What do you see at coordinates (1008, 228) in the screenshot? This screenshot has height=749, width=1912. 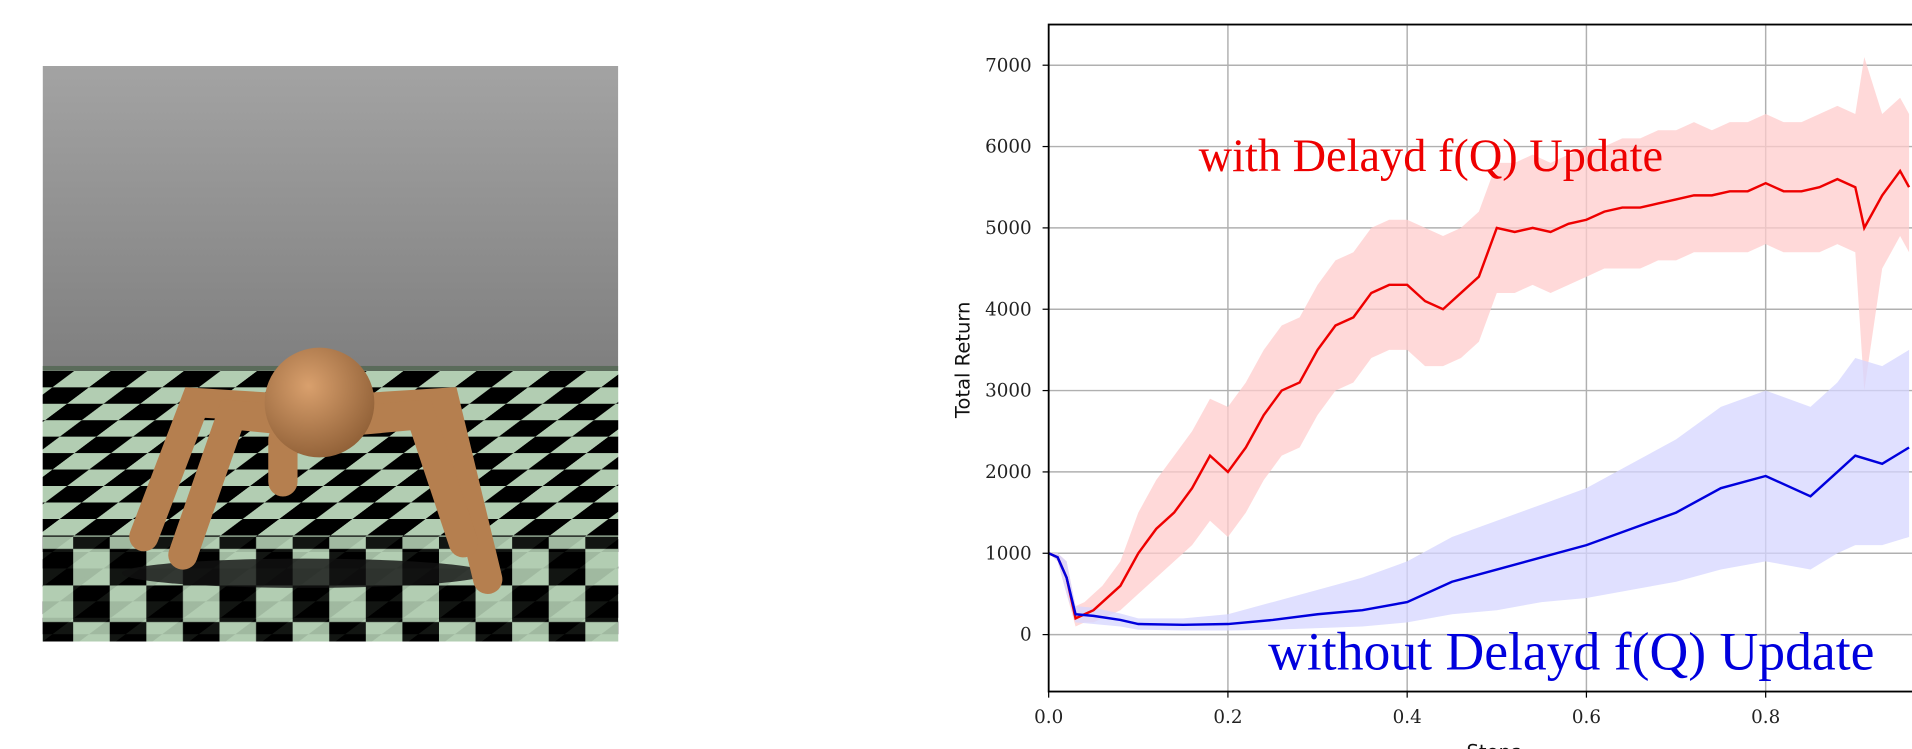 I see `y-tick-label: 5000` at bounding box center [1008, 228].